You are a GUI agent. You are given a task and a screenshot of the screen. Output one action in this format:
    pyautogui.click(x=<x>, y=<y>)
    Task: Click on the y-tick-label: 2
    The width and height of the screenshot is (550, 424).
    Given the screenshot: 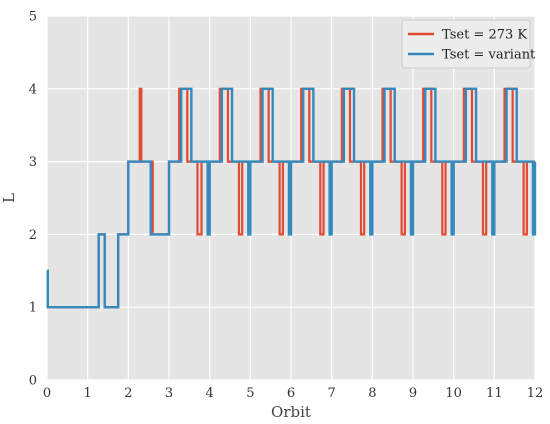 What is the action you would take?
    pyautogui.click(x=33, y=235)
    